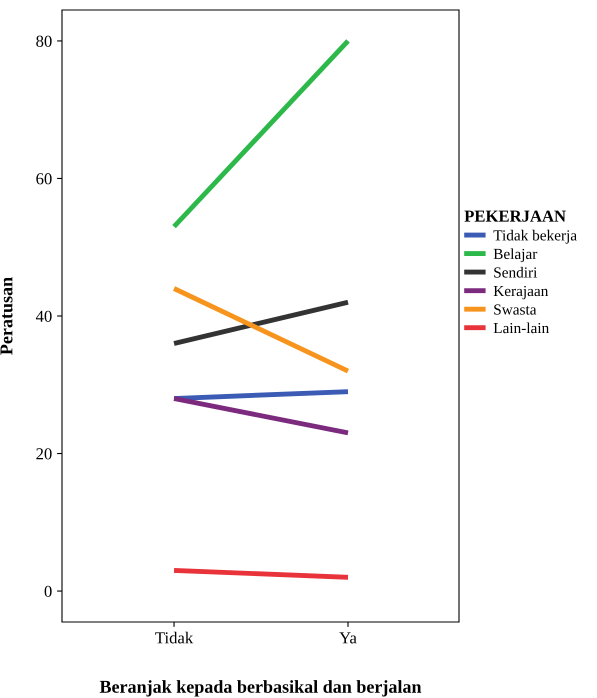 Image resolution: width=597 pixels, height=698 pixels. Describe the element at coordinates (48, 592) in the screenshot. I see `y-tick-label: 0` at that location.